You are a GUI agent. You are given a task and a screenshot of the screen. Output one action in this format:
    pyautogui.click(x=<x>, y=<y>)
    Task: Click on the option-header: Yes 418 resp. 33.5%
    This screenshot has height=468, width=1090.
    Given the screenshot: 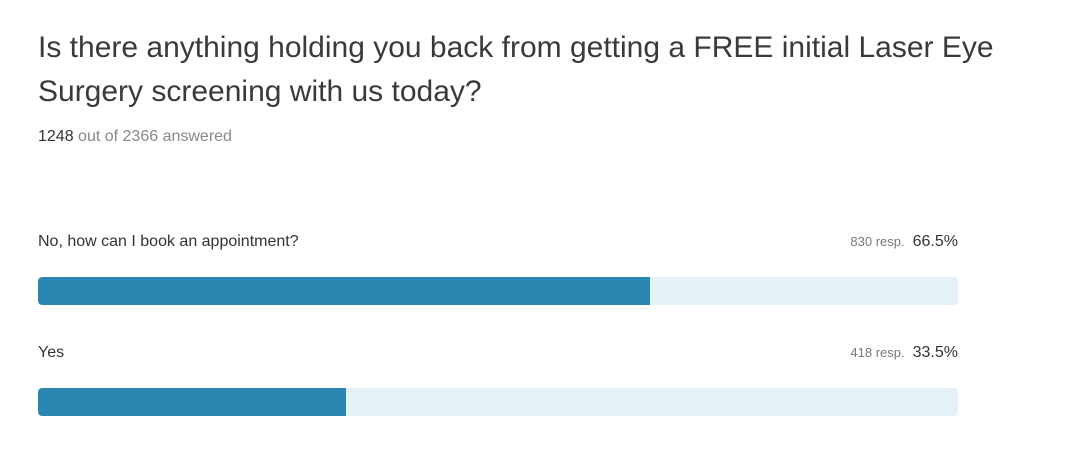 What is the action you would take?
    pyautogui.click(x=498, y=356)
    